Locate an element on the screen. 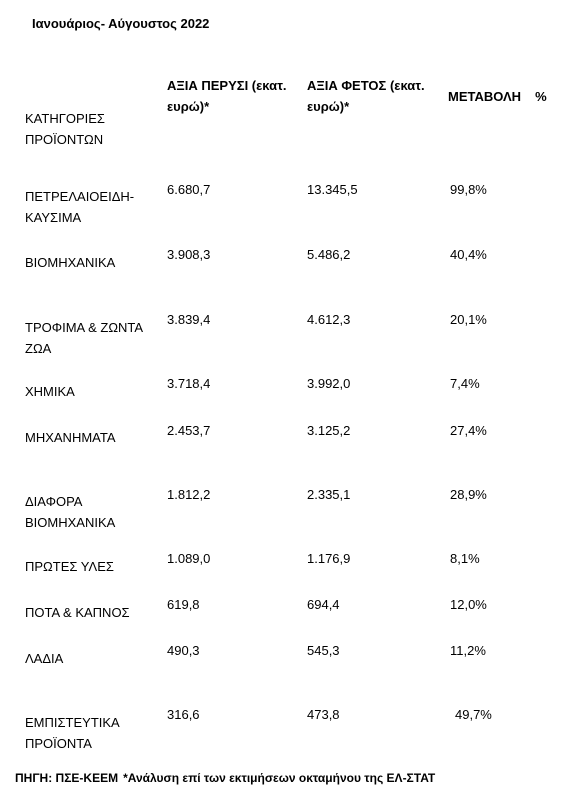 Image resolution: width=569 pixels, height=792 pixels. row-value-curr: 694,4 is located at coordinates (323, 604).